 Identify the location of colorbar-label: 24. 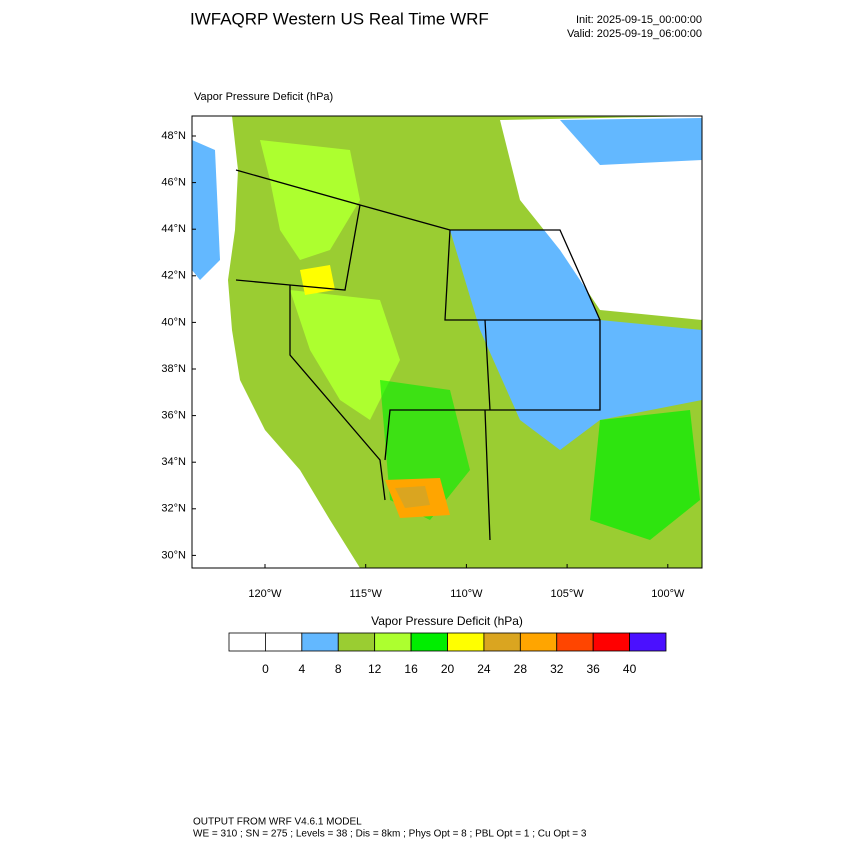
(484, 669).